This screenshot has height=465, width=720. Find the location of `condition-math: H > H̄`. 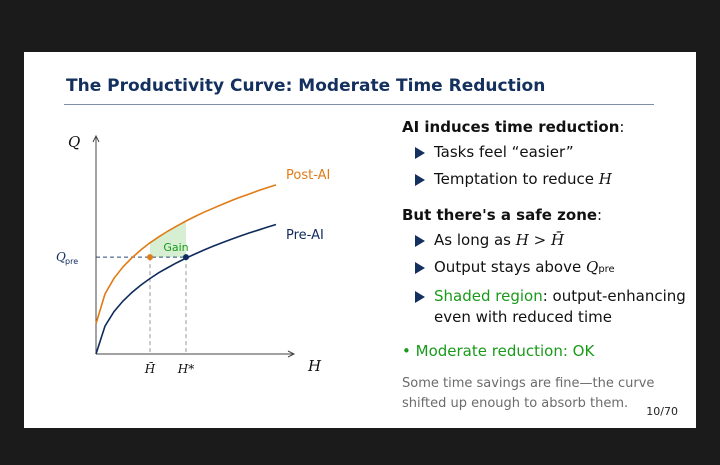

condition-math: H > H̄ is located at coordinates (540, 240).